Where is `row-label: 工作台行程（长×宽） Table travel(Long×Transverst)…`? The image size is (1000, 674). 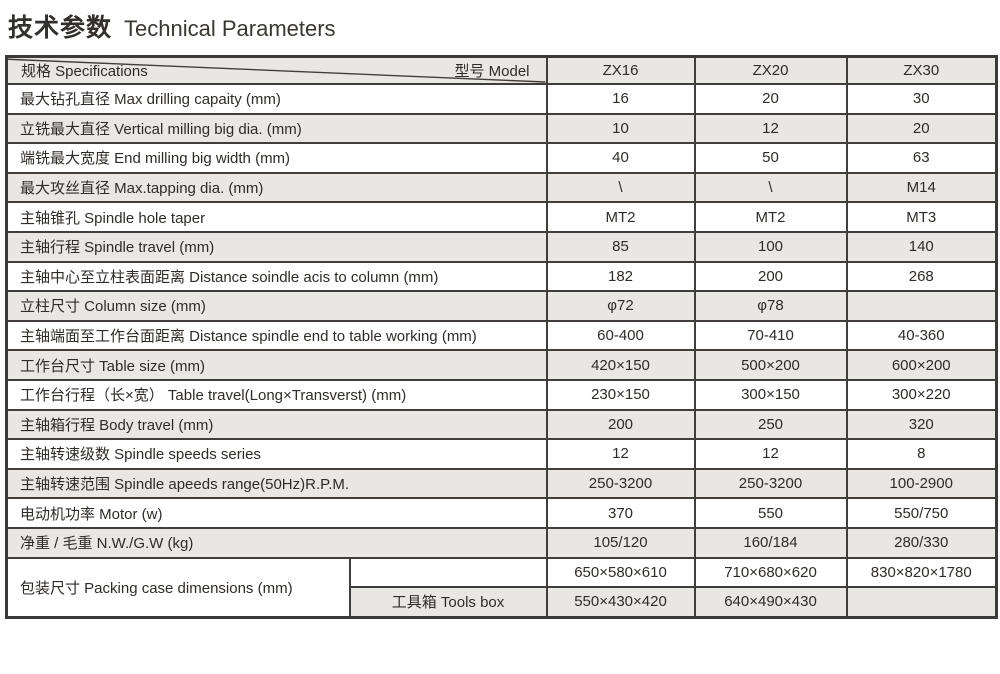 row-label: 工作台行程（长×宽） Table travel(Long×Transverst)… is located at coordinates (276, 394).